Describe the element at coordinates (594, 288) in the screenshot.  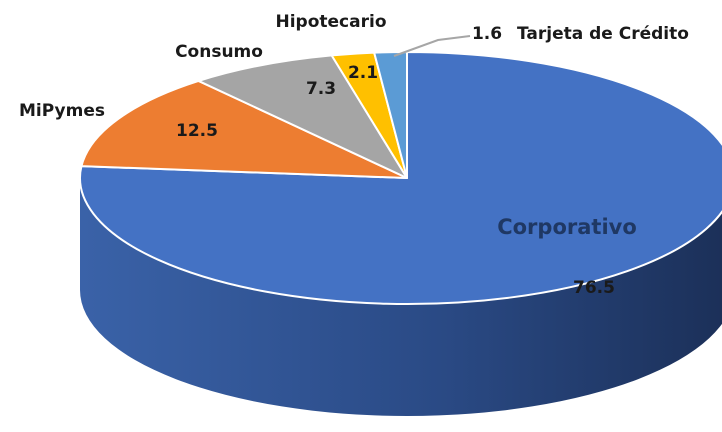
I see `value-label: 76.5` at that location.